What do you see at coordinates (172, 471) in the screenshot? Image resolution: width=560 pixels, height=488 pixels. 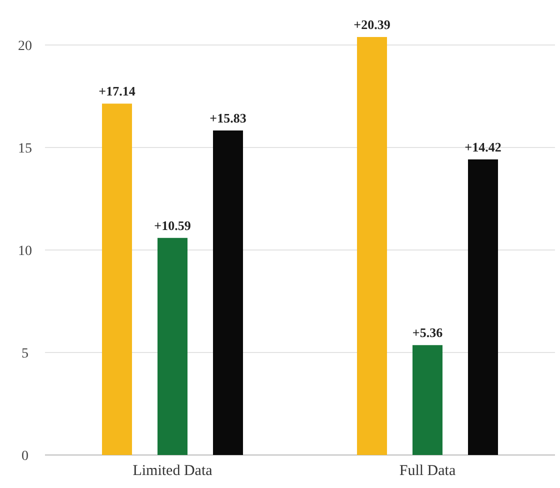 I see `x-tick-label: Limited Data` at bounding box center [172, 471].